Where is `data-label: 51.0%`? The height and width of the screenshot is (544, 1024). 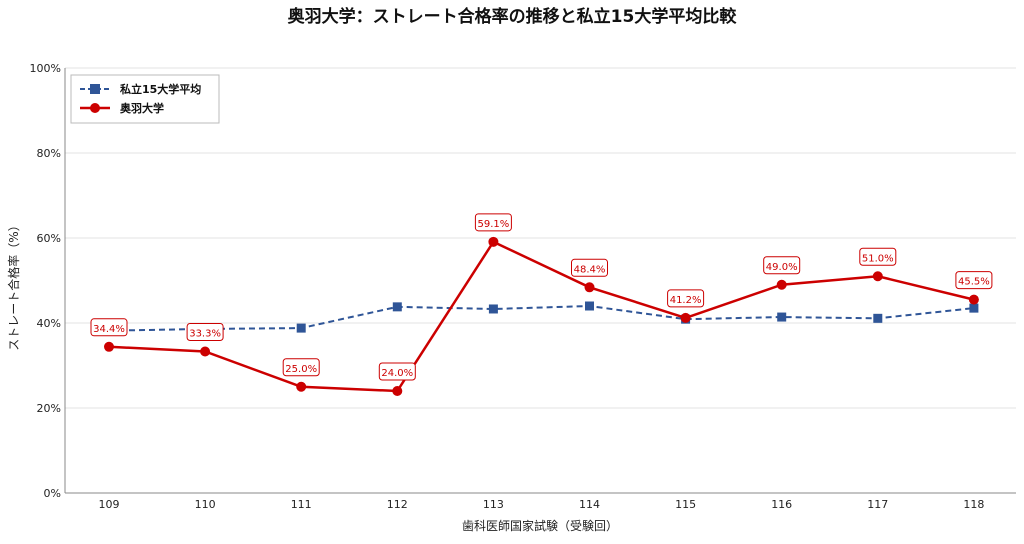
data-label: 51.0% is located at coordinates (878, 258).